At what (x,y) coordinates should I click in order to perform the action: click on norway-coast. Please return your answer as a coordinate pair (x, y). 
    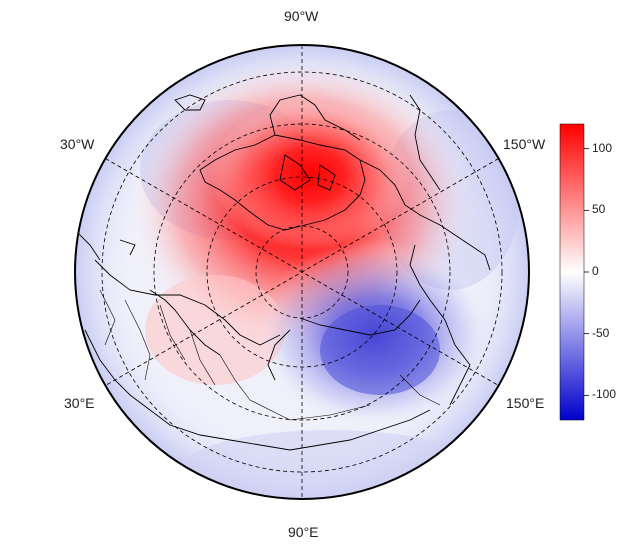
    Looking at the image, I should click on (88, 235).